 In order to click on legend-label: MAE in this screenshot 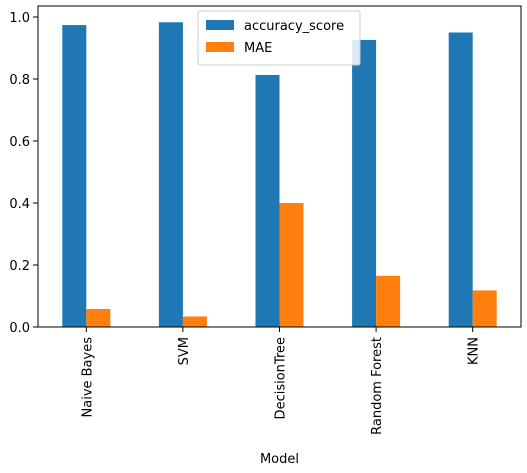, I will do `click(258, 48)`.